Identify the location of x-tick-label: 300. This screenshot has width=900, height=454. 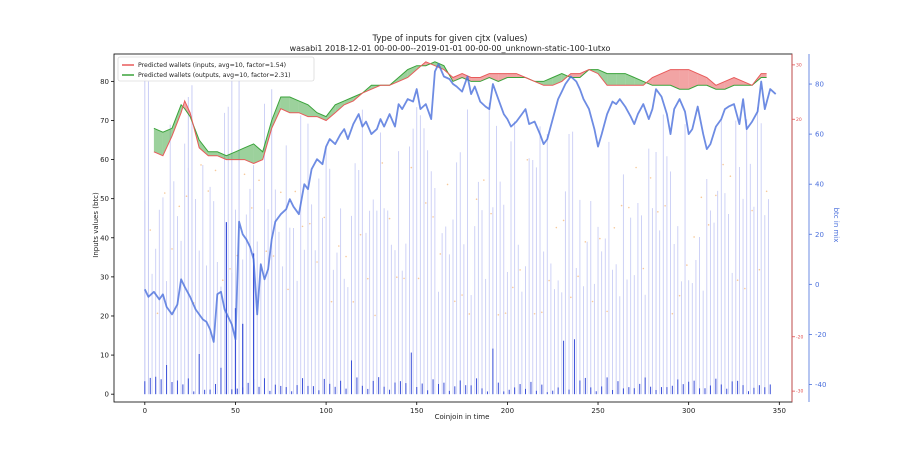
(688, 411).